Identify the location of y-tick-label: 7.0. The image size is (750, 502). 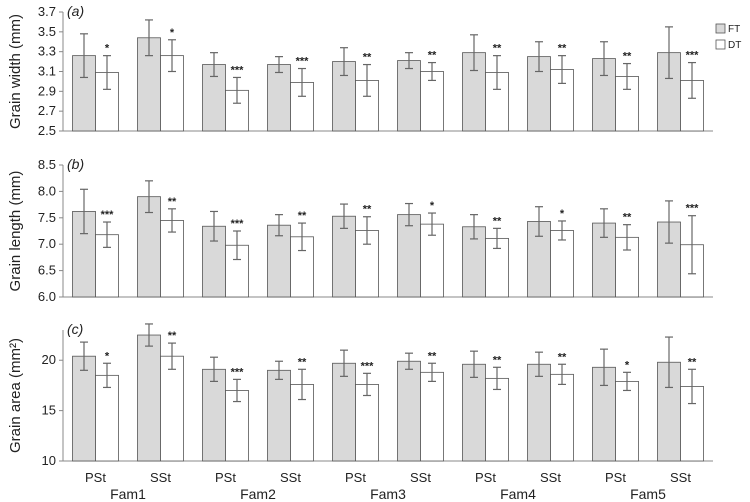
(47, 243).